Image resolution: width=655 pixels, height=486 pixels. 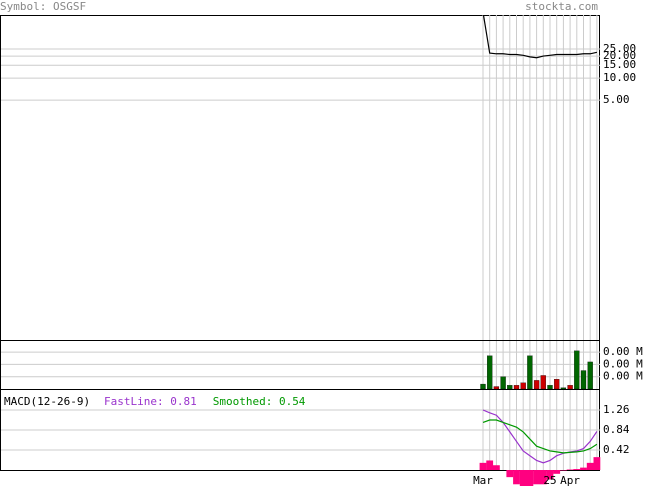 I want to click on macd-title: MACD(12-26-9), so click(x=47, y=401).